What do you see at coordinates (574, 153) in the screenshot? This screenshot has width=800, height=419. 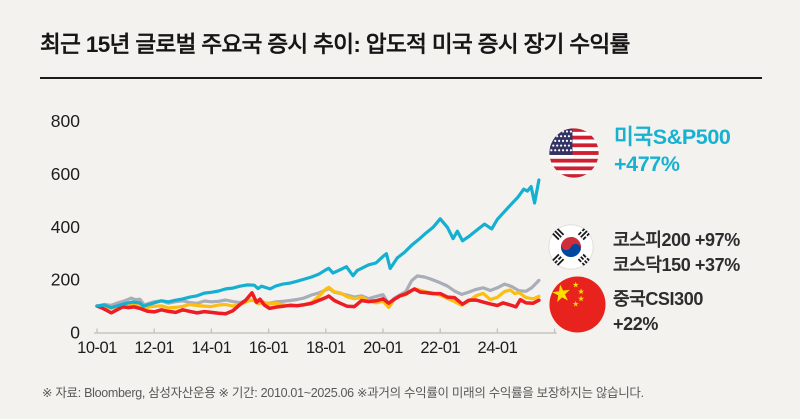 I see `us-flag-icon` at bounding box center [574, 153].